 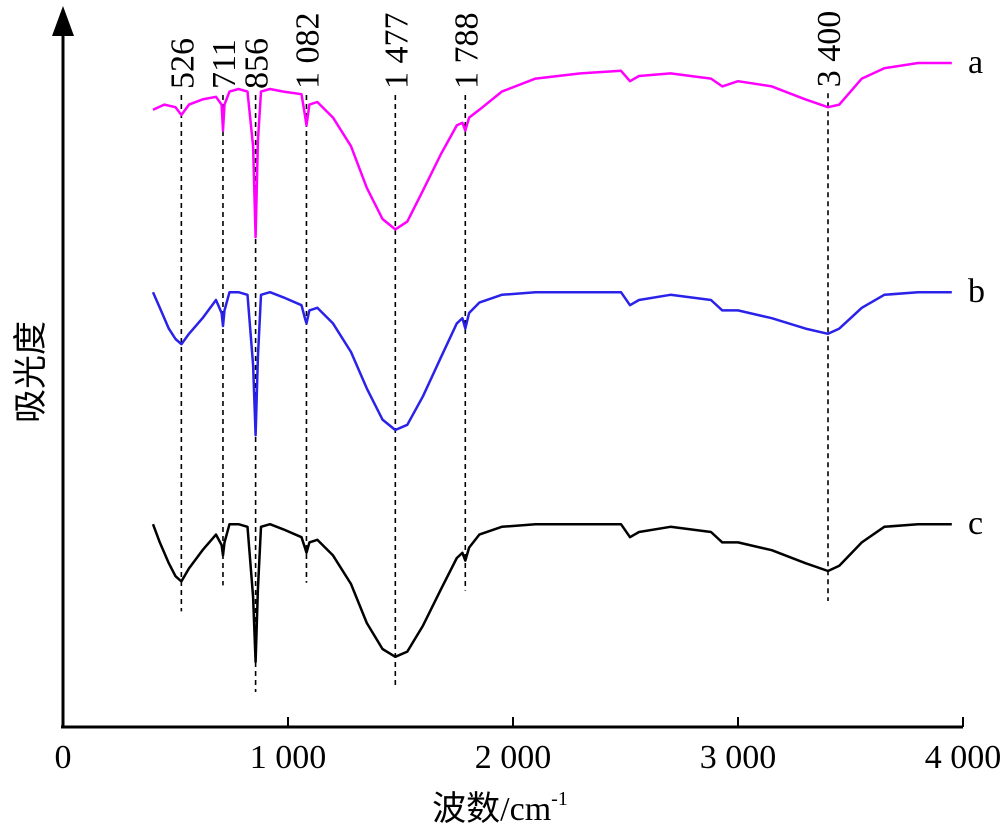 I want to click on x-axis-label: 波数/cm-1, so click(x=500, y=808).